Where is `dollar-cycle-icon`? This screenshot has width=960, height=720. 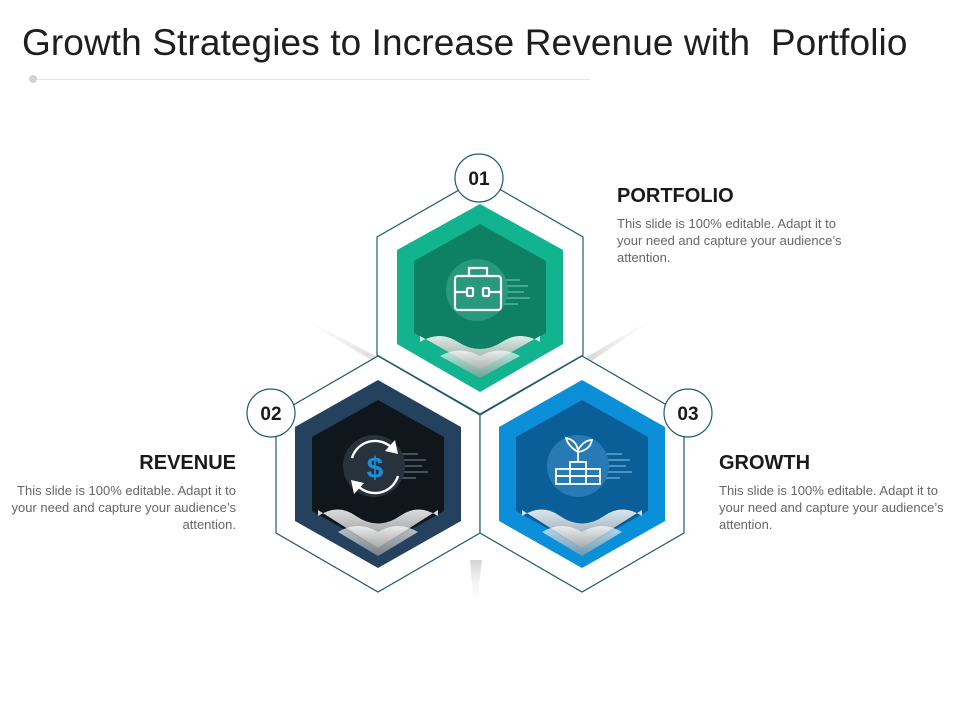
dollar-cycle-icon is located at coordinates (375, 467).